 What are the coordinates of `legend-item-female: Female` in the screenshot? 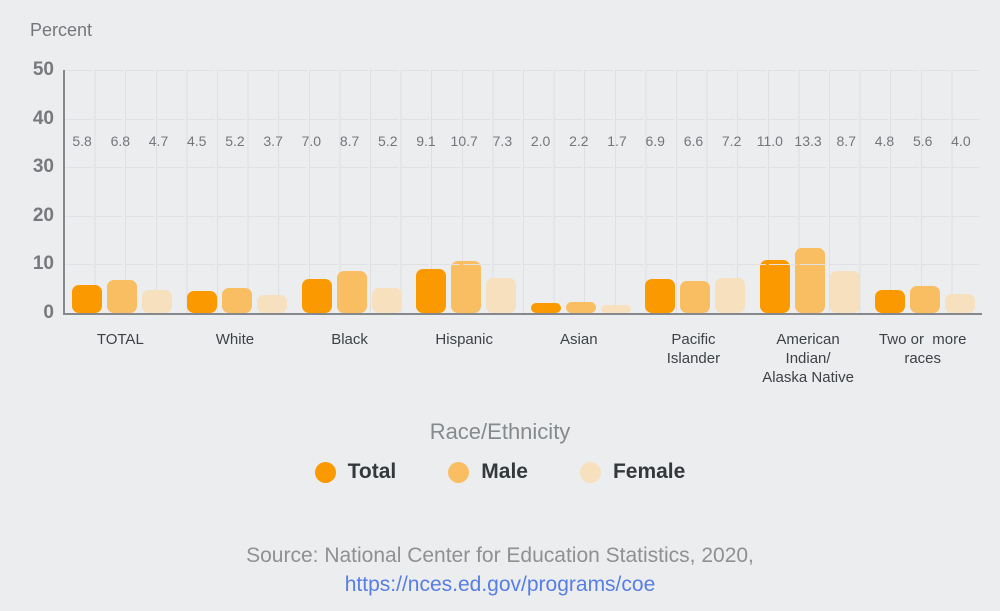 It's located at (632, 472).